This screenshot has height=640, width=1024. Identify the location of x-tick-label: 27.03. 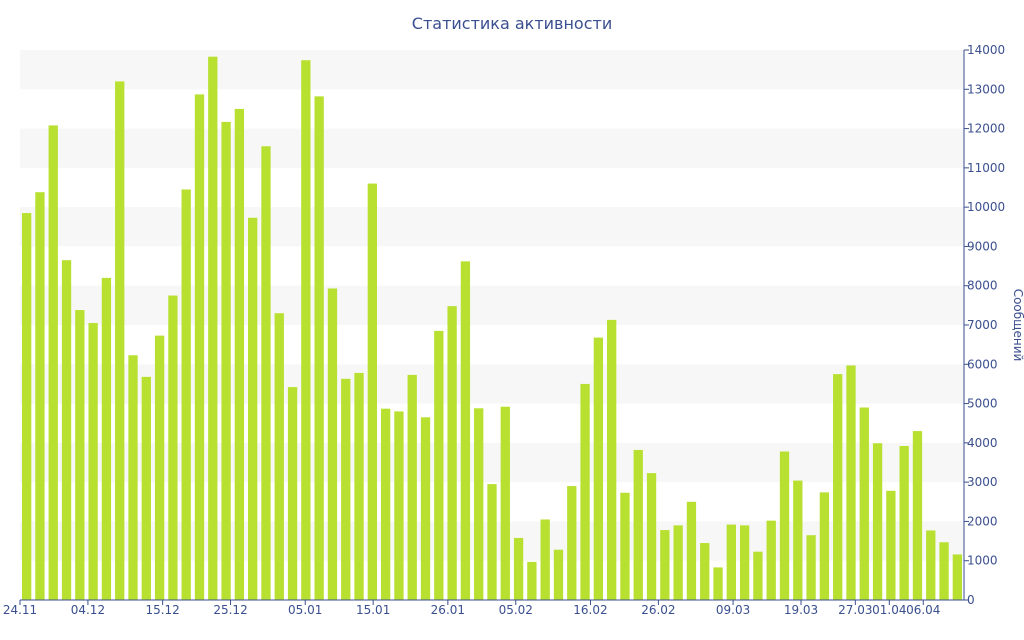
(855, 610).